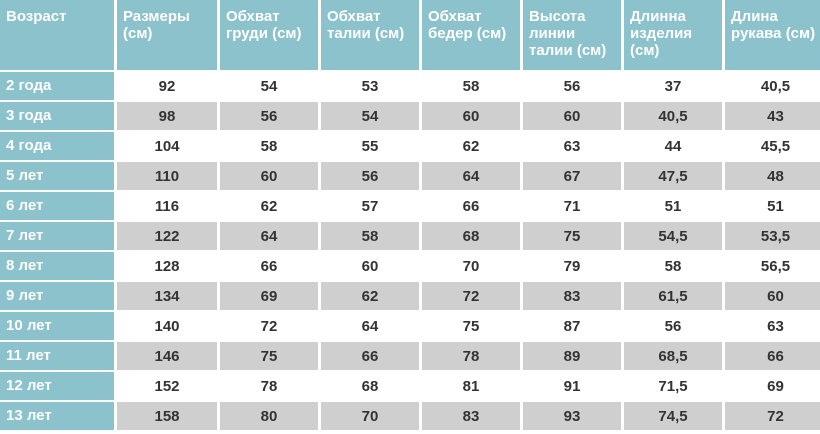 Image resolution: width=820 pixels, height=434 pixels. What do you see at coordinates (57, 387) in the screenshot?
I see `row-age-label: 12 лет` at bounding box center [57, 387].